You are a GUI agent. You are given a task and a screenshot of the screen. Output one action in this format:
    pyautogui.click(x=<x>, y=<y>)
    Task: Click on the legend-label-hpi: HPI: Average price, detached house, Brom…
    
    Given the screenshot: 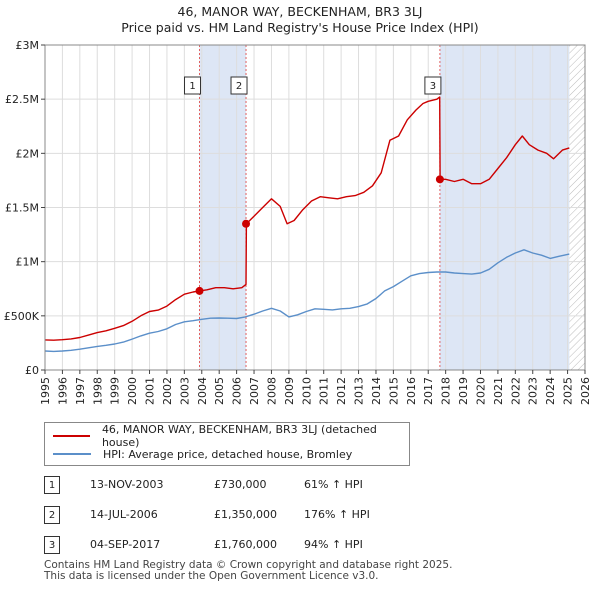 What is the action you would take?
    pyautogui.click(x=228, y=454)
    